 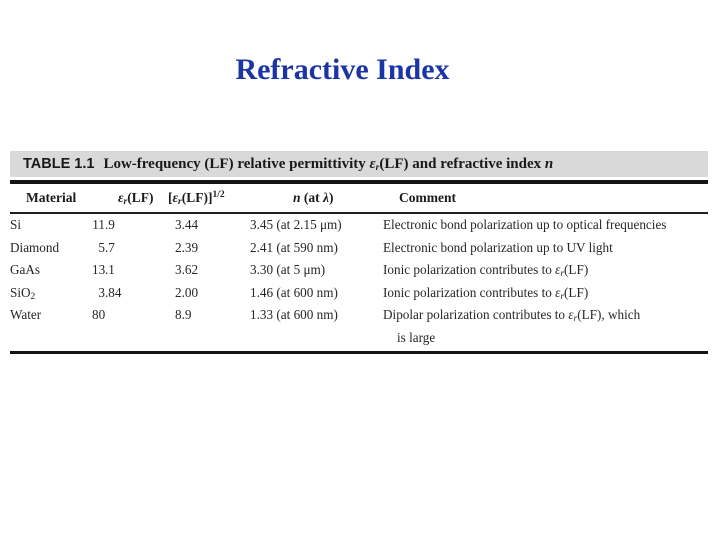 I want to click on sqrt-cell: 3.62, so click(x=187, y=270).